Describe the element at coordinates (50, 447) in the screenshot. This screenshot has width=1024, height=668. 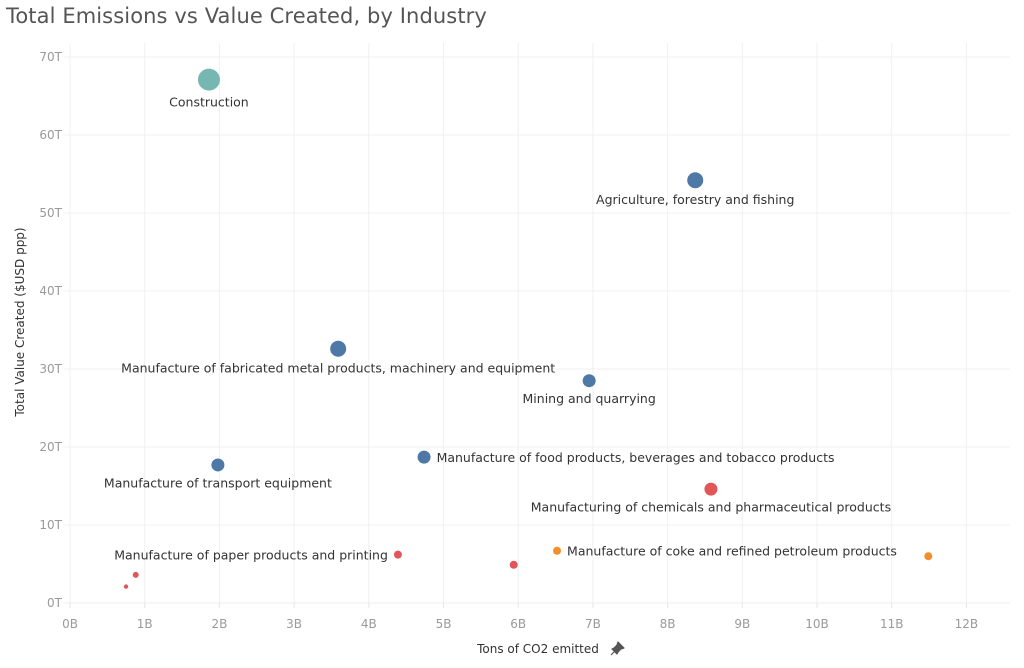
I see `y-tick-label: 20T` at that location.